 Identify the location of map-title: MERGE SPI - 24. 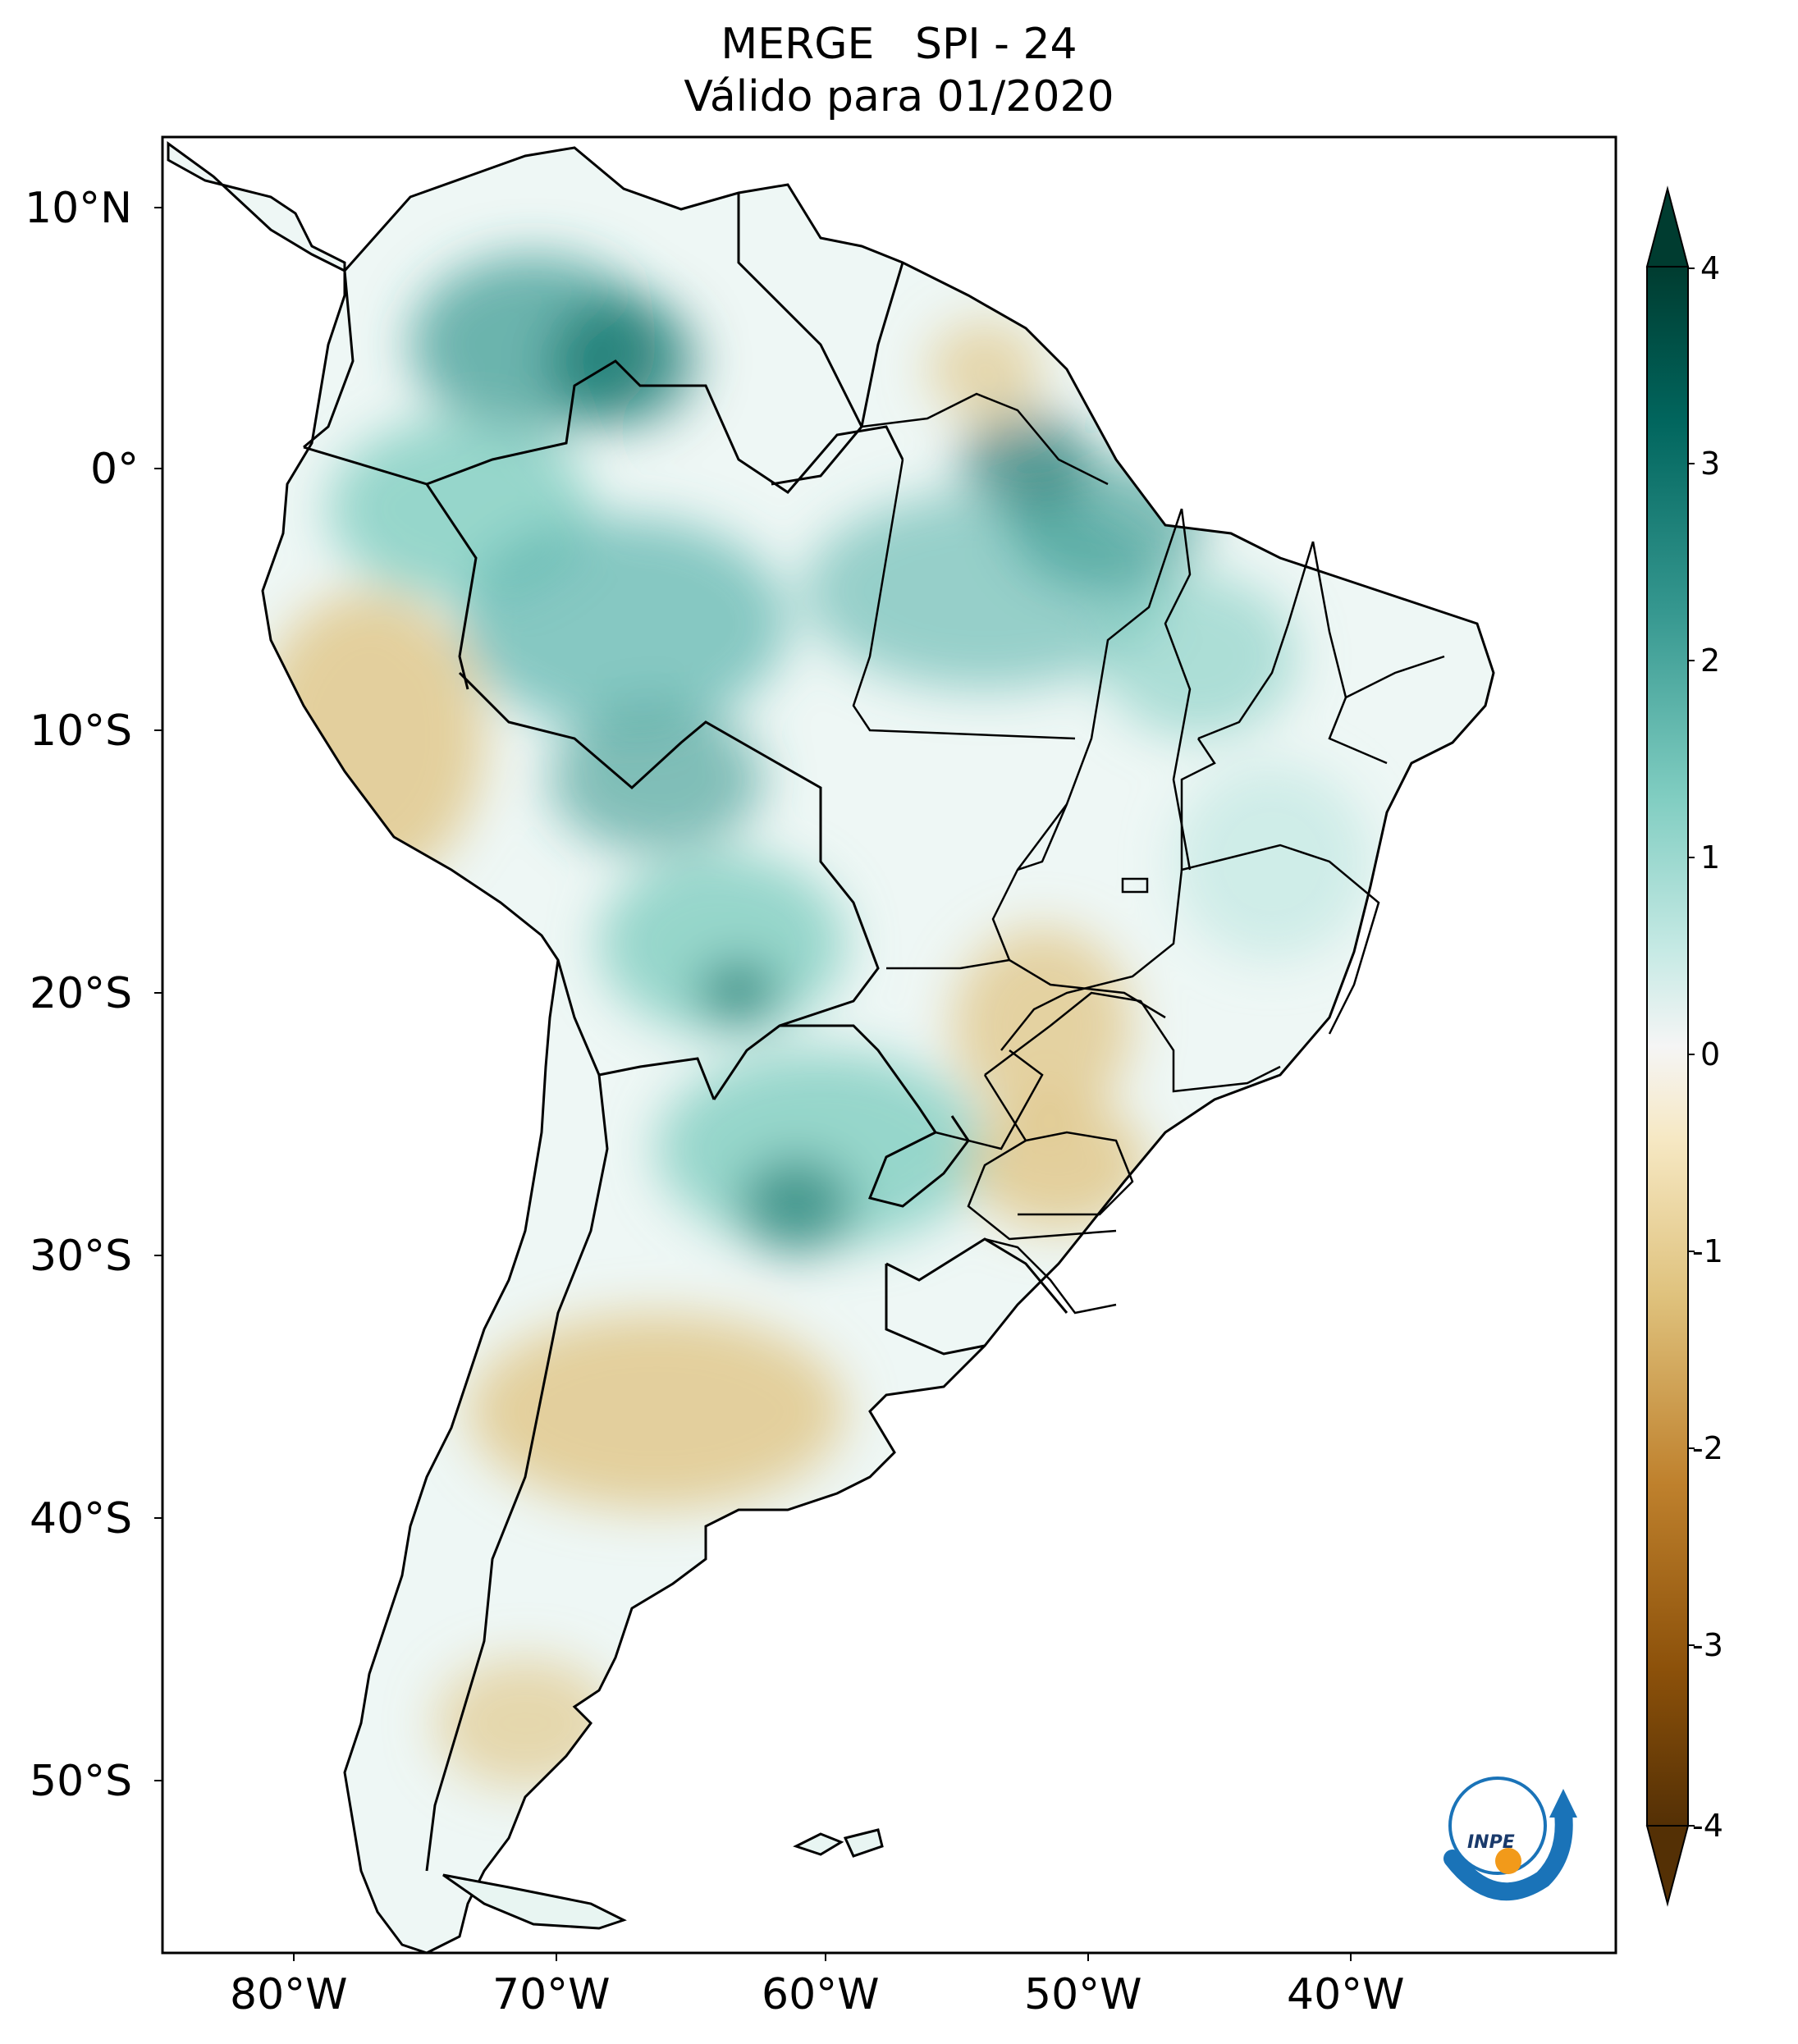
(899, 44).